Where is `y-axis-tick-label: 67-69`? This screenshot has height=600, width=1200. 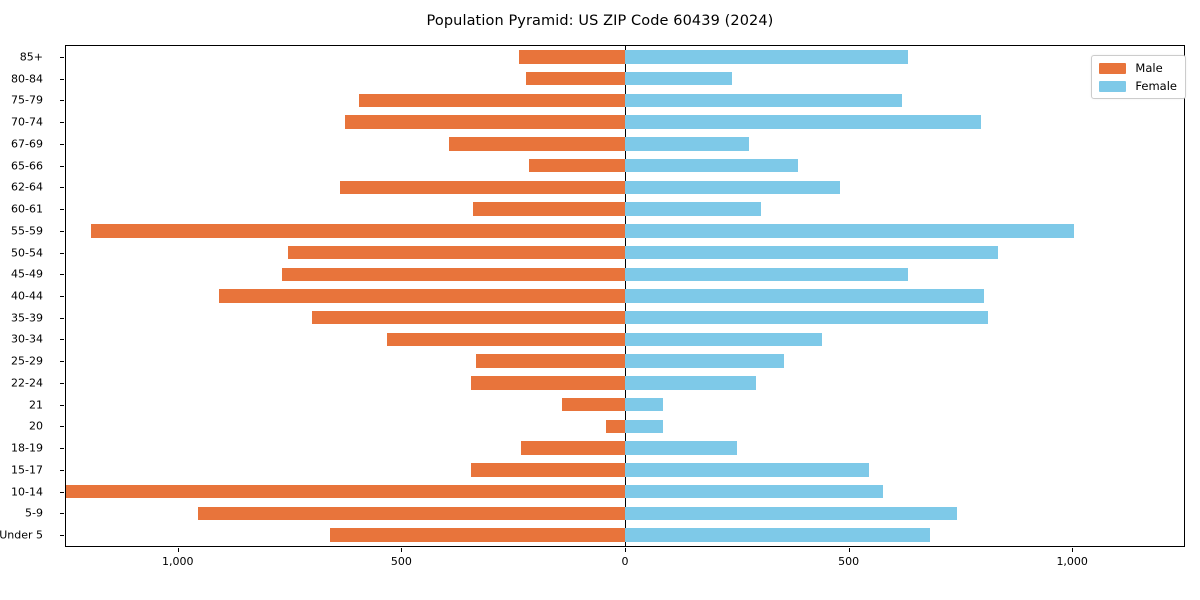 y-axis-tick-label: 67-69 is located at coordinates (27, 144).